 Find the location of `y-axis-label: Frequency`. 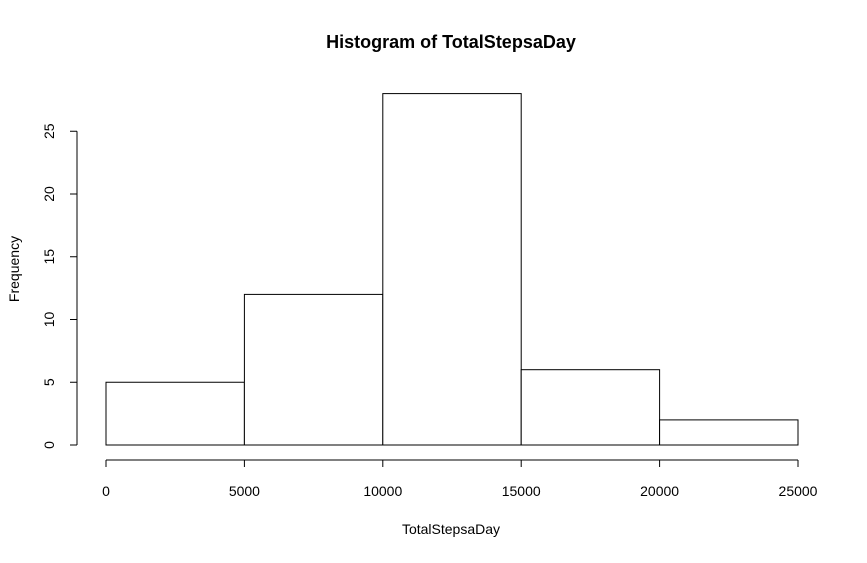

y-axis-label: Frequency is located at coordinates (14, 269).